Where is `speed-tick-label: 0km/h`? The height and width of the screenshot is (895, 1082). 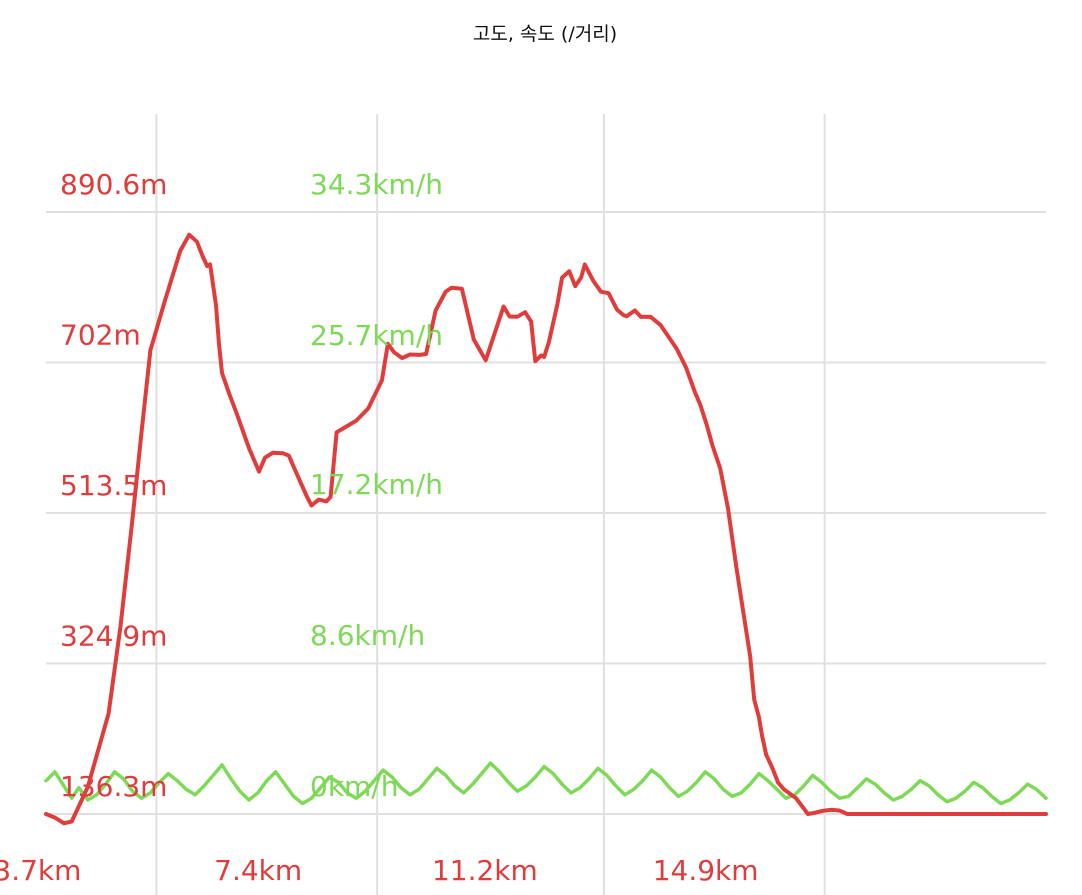
speed-tick-label: 0km/h is located at coordinates (354, 786).